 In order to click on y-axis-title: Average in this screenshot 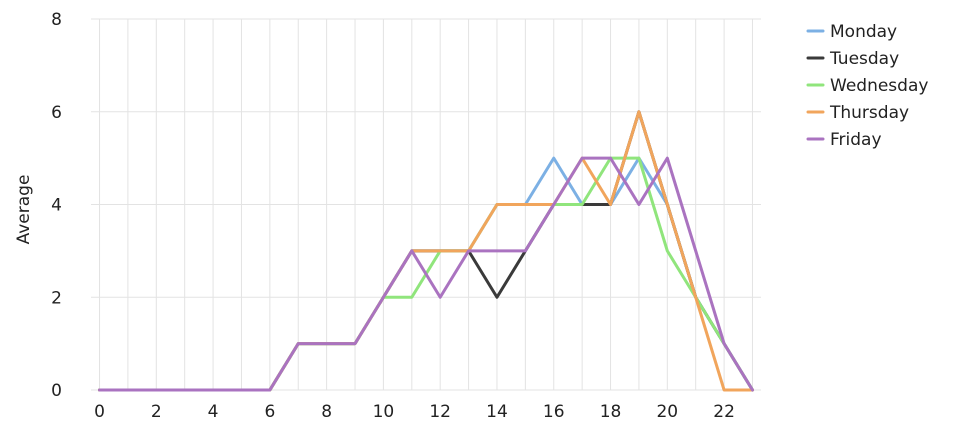, I will do `click(24, 210)`.